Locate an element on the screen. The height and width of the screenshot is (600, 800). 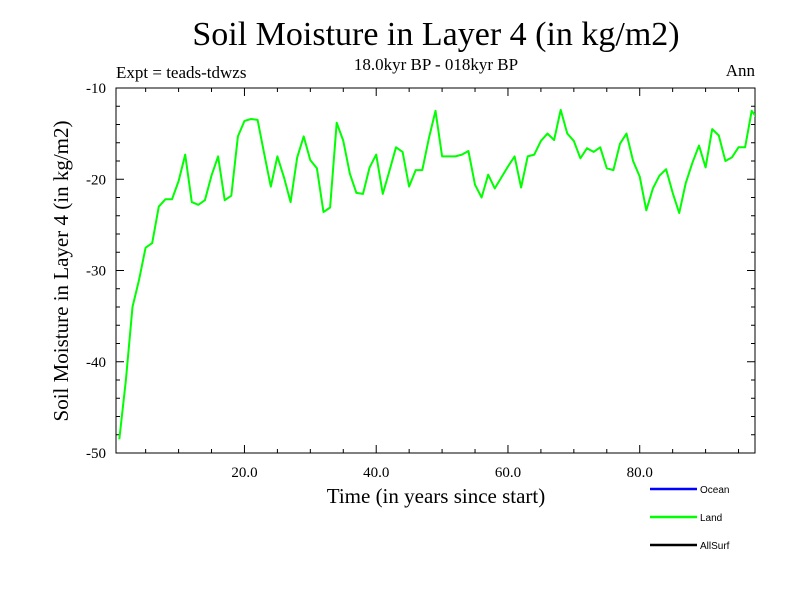
y-tick-label: -50 is located at coordinates (96, 454).